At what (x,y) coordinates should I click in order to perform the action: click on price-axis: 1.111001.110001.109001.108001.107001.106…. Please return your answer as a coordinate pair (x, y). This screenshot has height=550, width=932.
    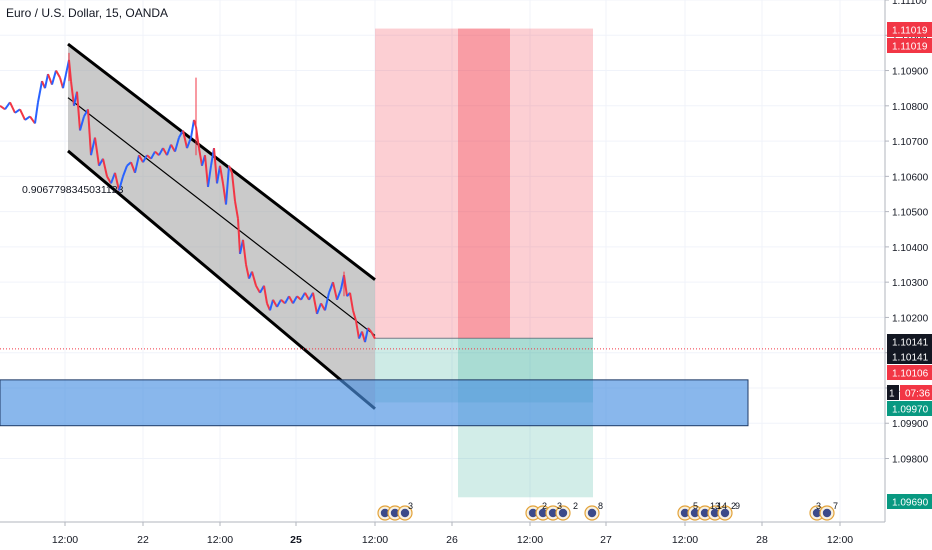
    Looking at the image, I should click on (908, 275).